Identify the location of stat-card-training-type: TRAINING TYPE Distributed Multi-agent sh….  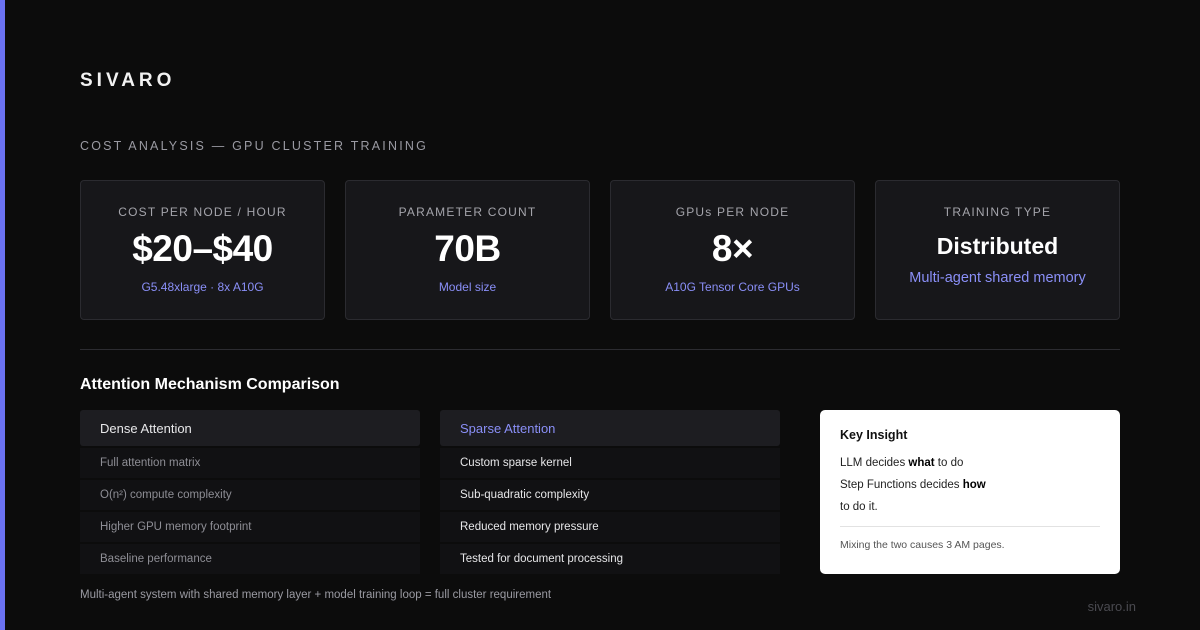
(997, 250).